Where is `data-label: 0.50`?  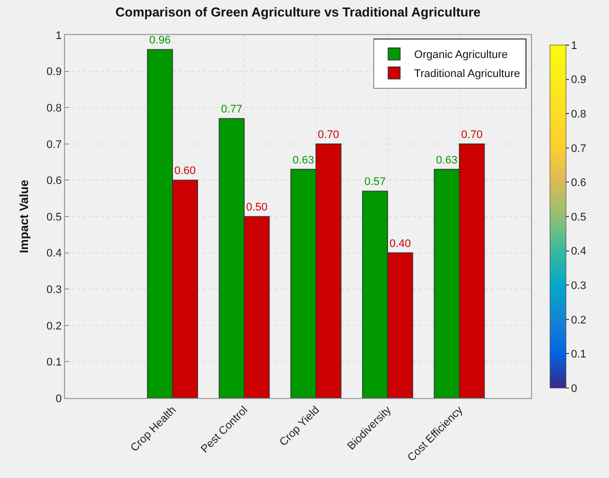
data-label: 0.50 is located at coordinates (257, 208).